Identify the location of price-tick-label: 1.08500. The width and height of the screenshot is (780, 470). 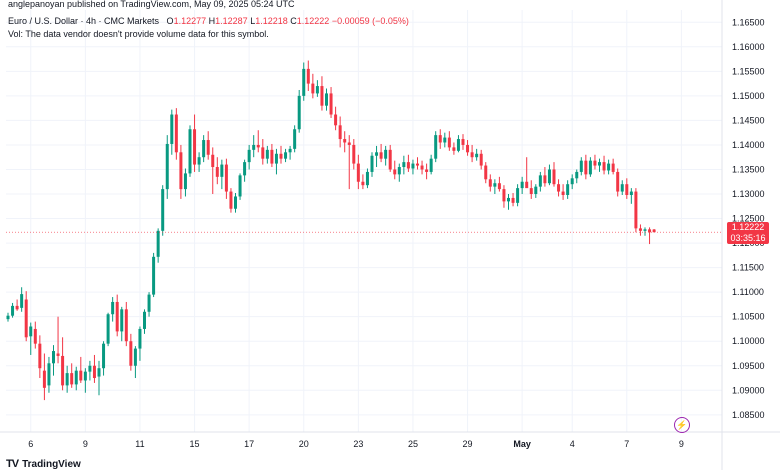
(748, 415).